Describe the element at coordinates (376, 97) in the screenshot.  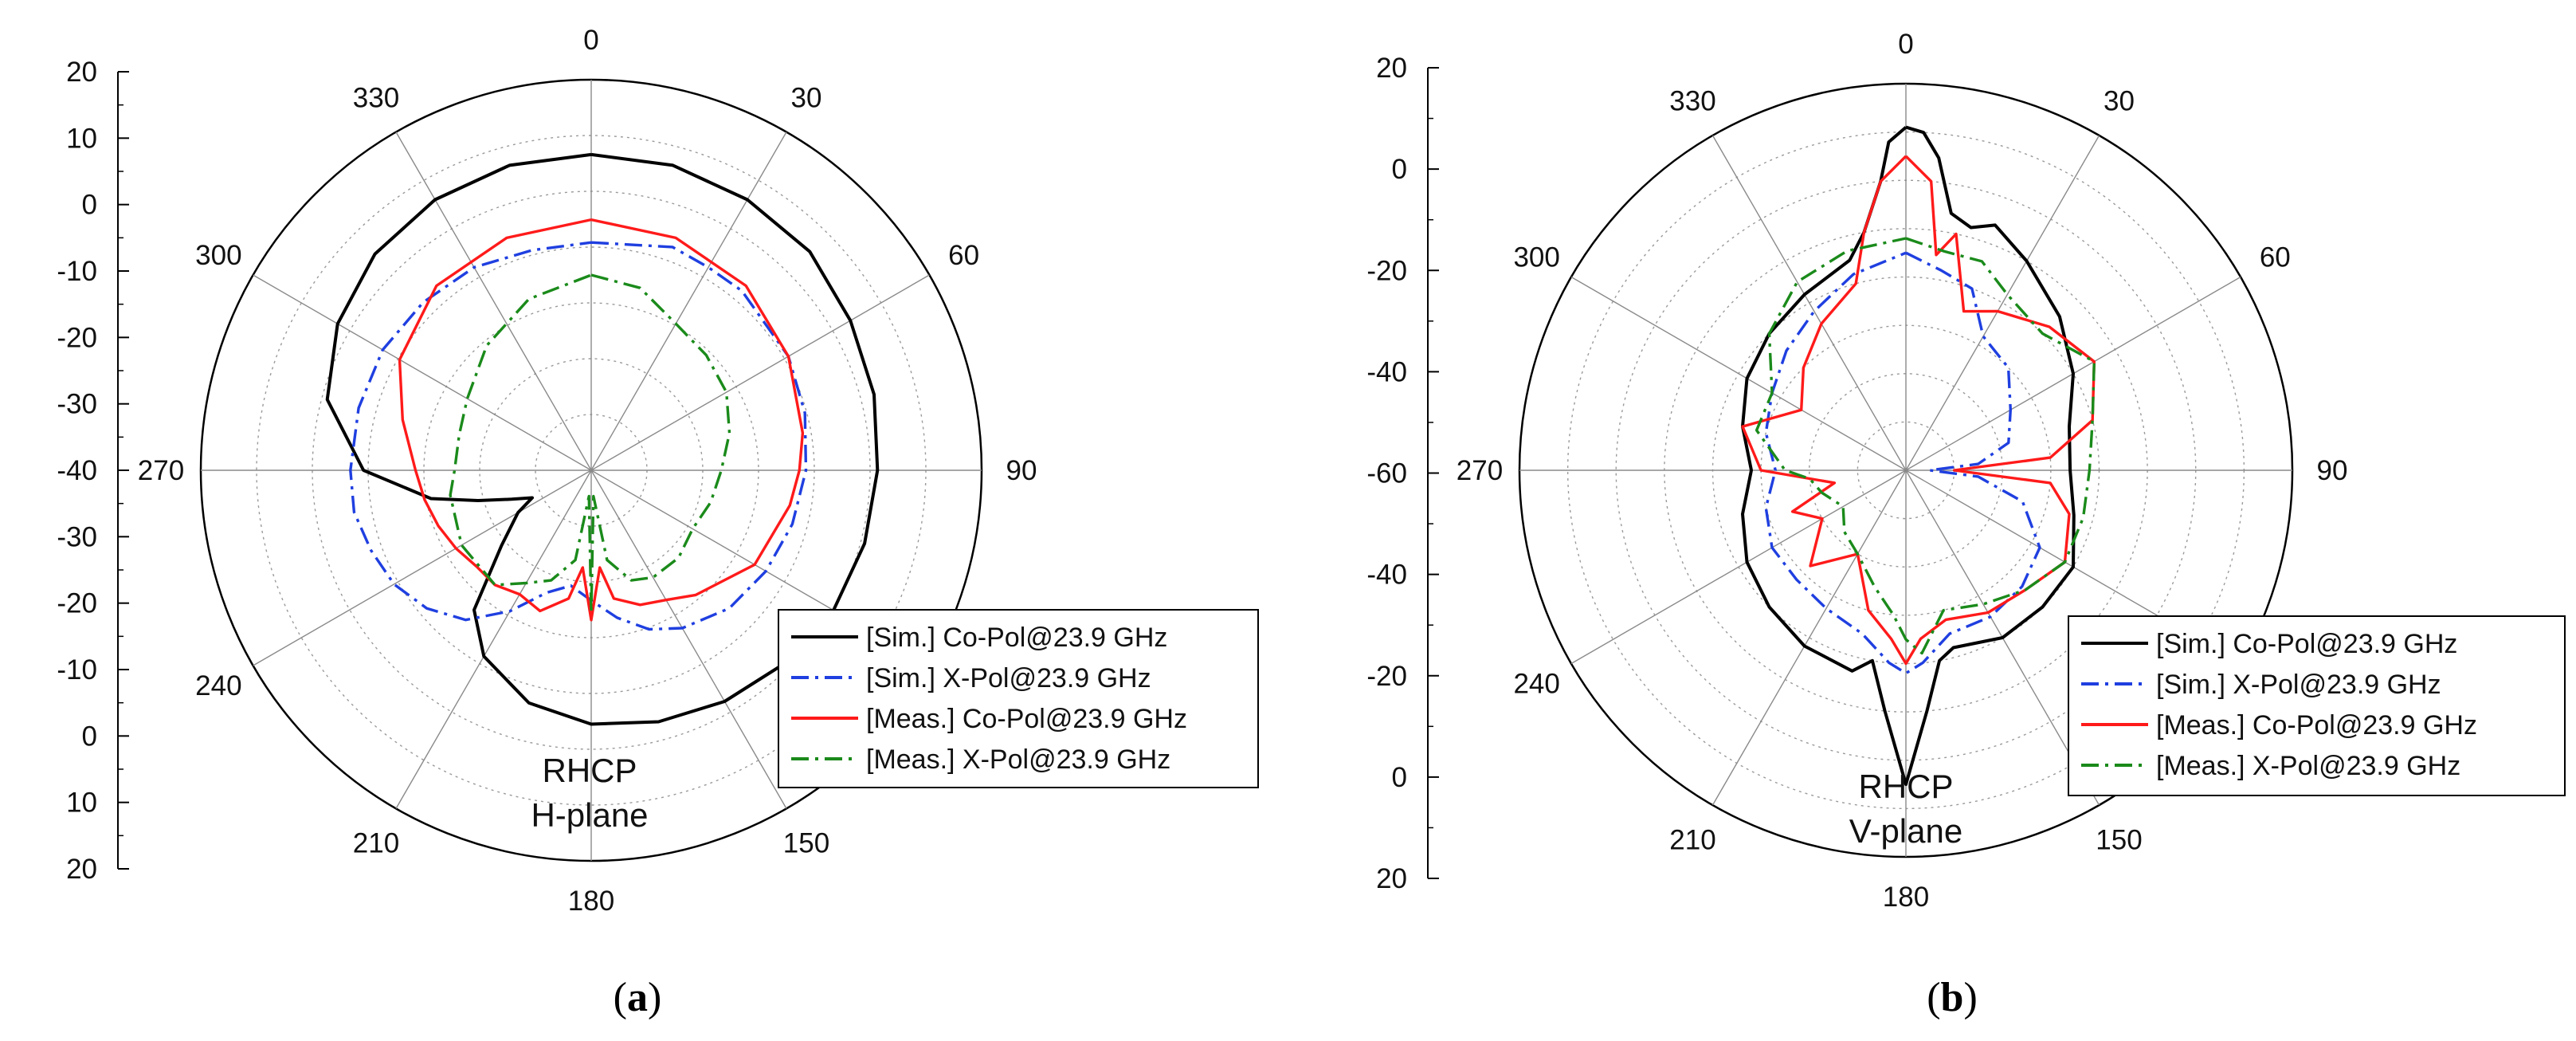
I see `chart-a-angle-label: 330` at that location.